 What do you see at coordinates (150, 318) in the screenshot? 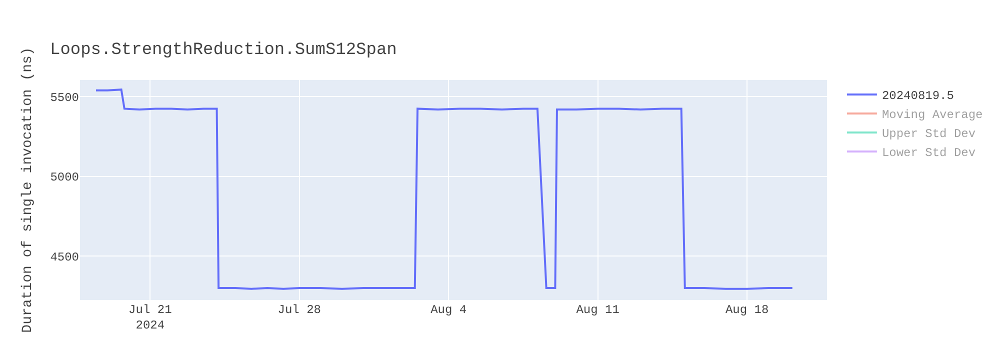
I see `x-tick-label: Jul 21 2024` at bounding box center [150, 318].